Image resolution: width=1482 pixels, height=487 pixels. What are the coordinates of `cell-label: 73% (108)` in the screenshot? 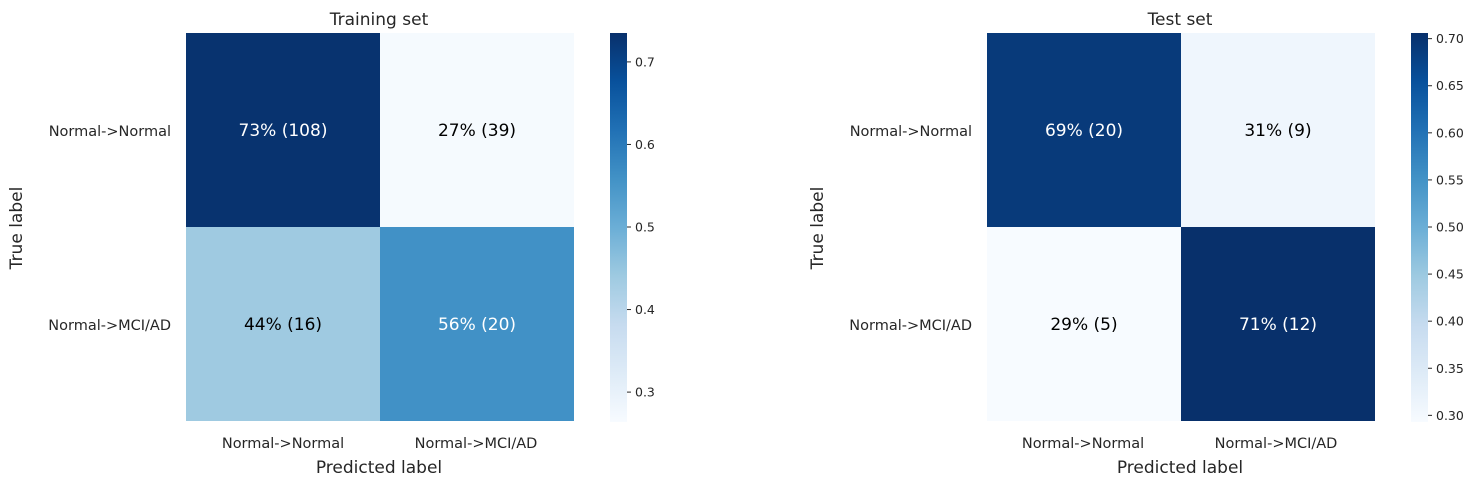 It's located at (283, 131).